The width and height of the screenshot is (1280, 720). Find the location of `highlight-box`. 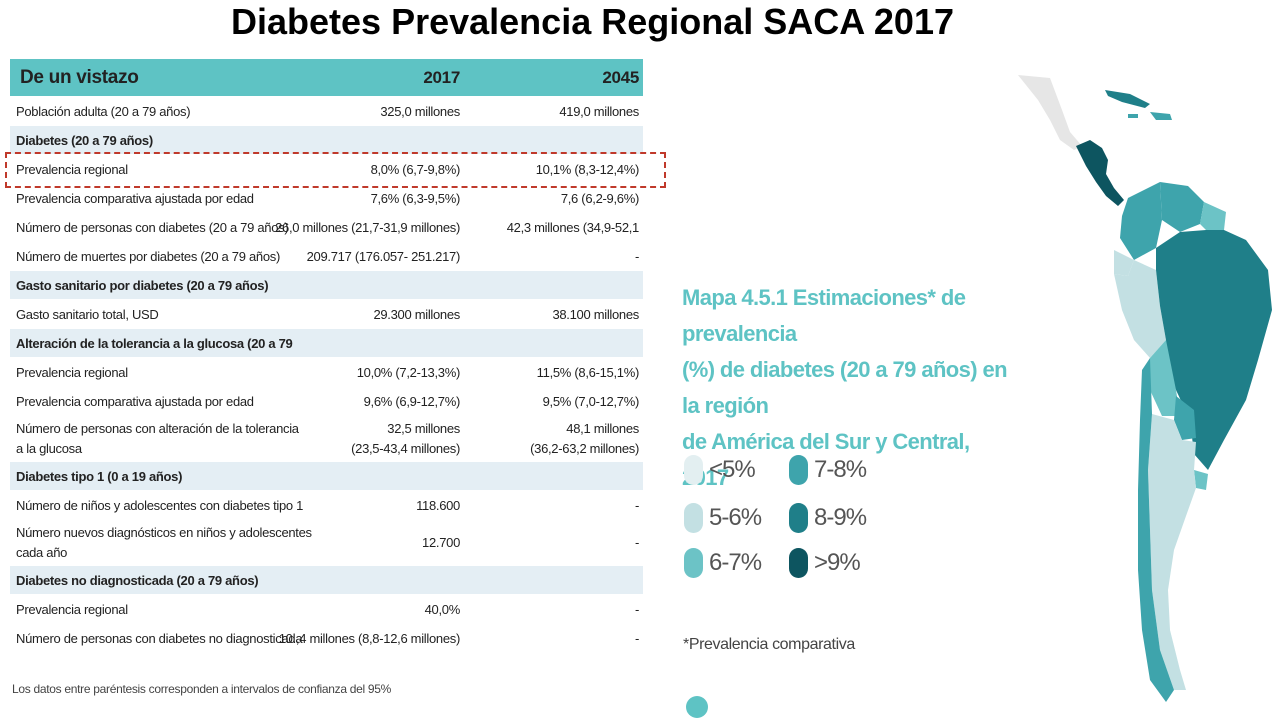

highlight-box is located at coordinates (335, 170).